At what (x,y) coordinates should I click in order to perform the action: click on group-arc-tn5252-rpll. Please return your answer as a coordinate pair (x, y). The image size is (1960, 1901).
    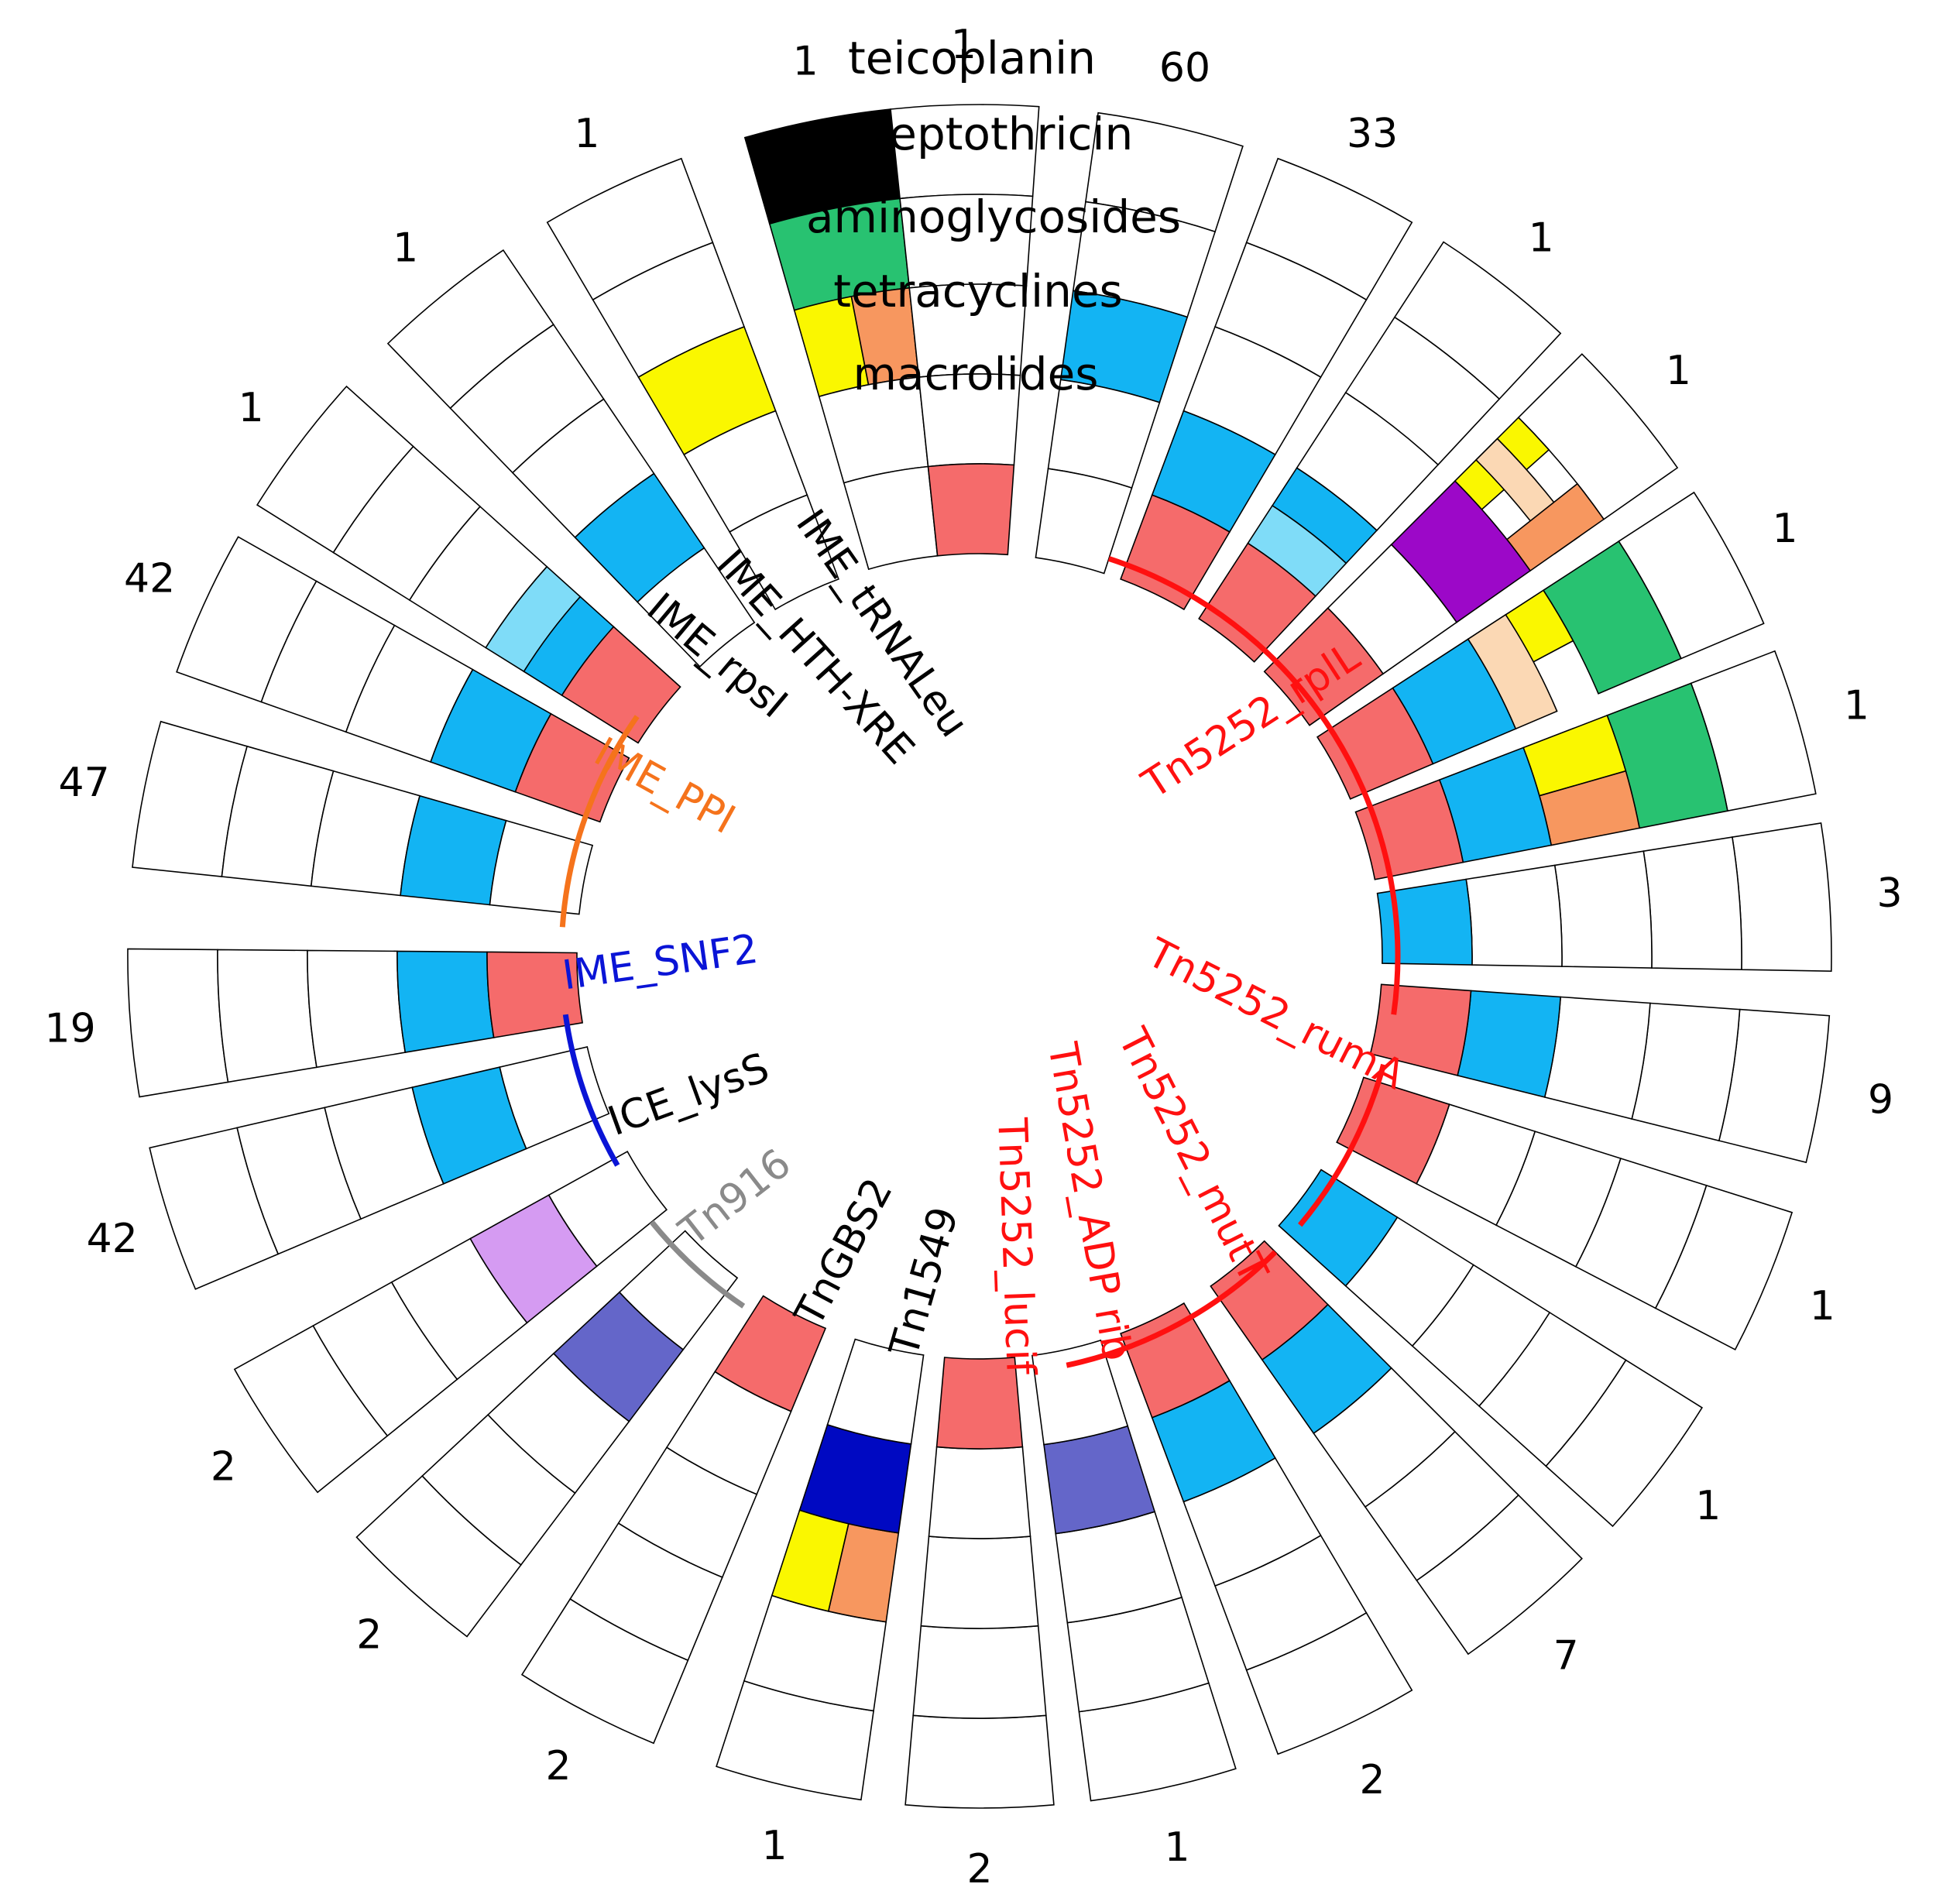
    Looking at the image, I should click on (1254, 785).